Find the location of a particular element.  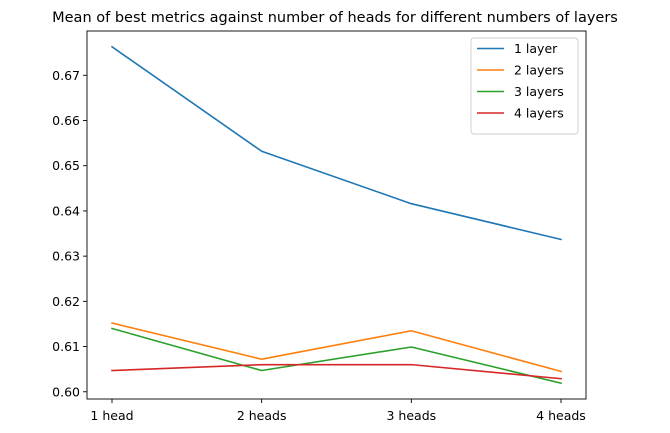

y-tick-label: 0.63 is located at coordinates (66, 256).